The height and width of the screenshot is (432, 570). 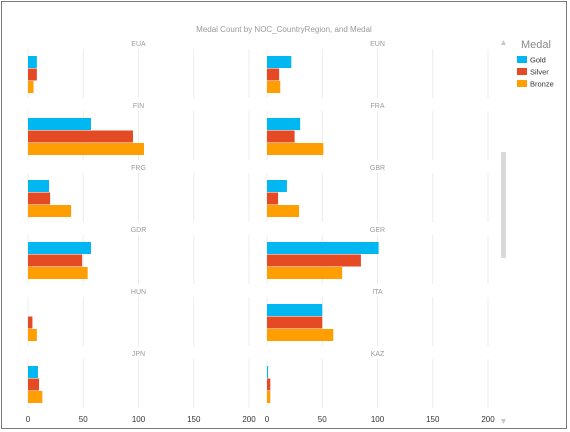 I want to click on bar-kaz-silver, so click(x=269, y=384).